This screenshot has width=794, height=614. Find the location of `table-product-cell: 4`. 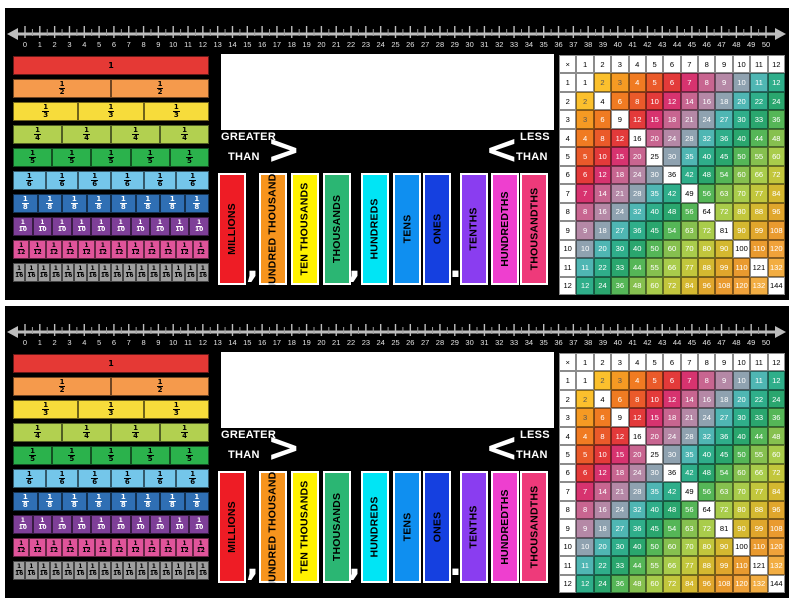

table-product-cell: 4 is located at coordinates (602, 399).